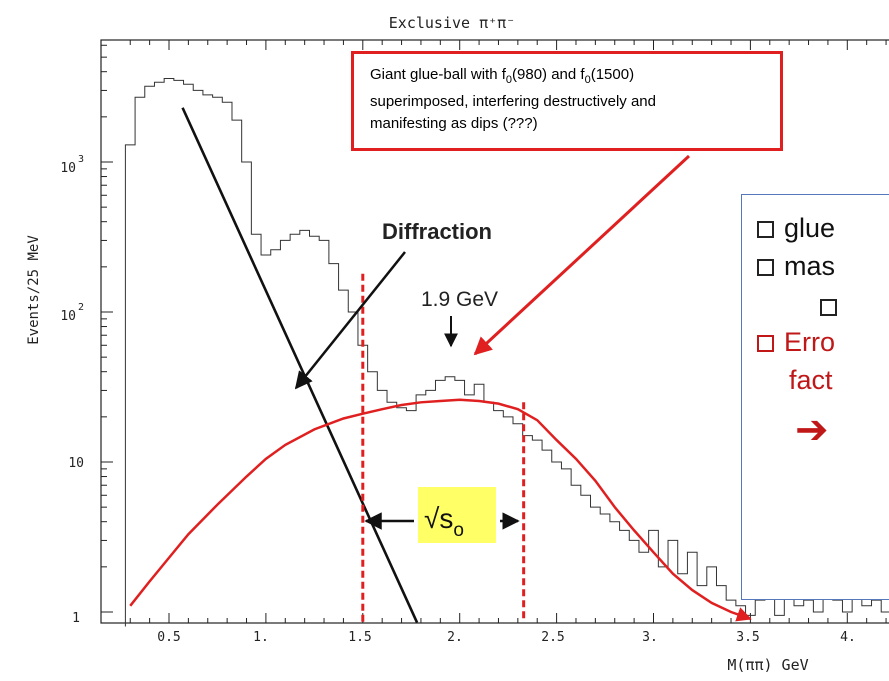 The height and width of the screenshot is (681, 889). What do you see at coordinates (612, 74) in the screenshot?
I see `callout-text: (1500)` at bounding box center [612, 74].